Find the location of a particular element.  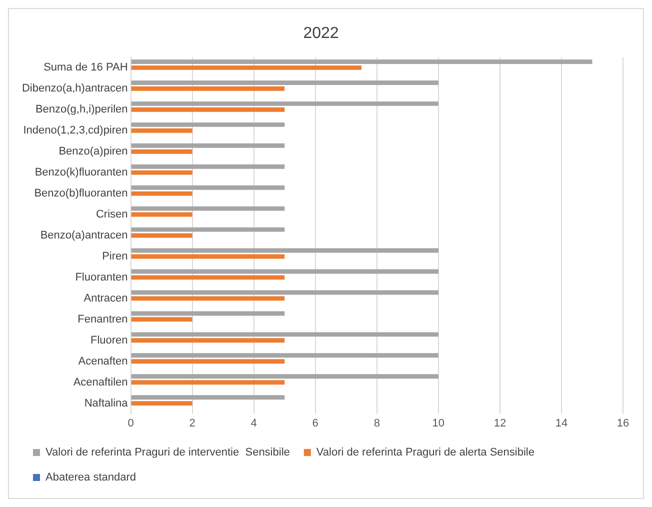

legend-label: Valori de referinta Praguri de interventie Sensibile is located at coordinates (168, 452).